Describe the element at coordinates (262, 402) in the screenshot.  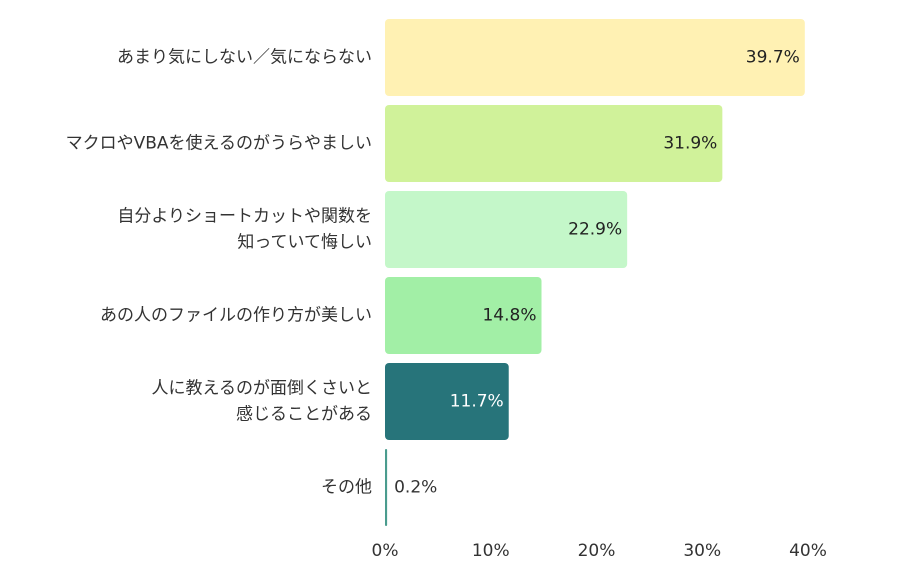
I see `category-label-4: 人に教えるのが面倒くさいと感じることがある` at that location.